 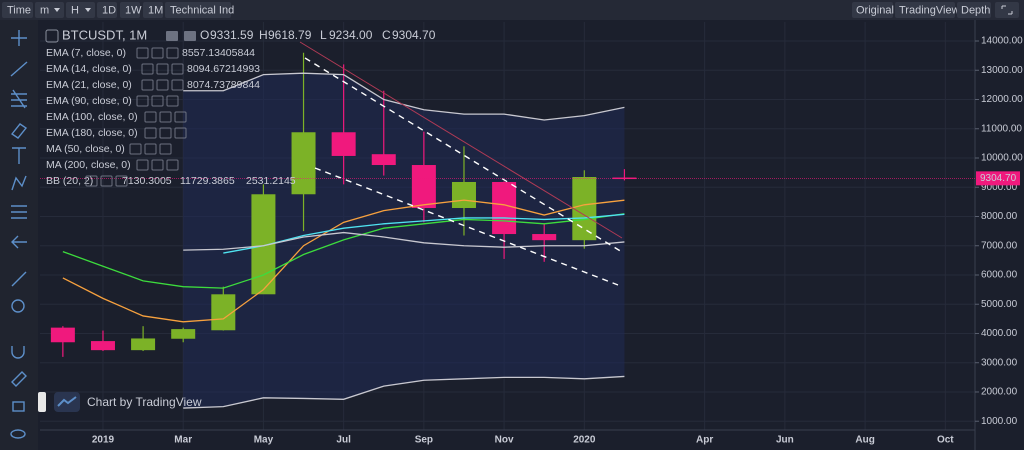 What do you see at coordinates (204, 35) in the screenshot?
I see `ohlc-key: O` at bounding box center [204, 35].